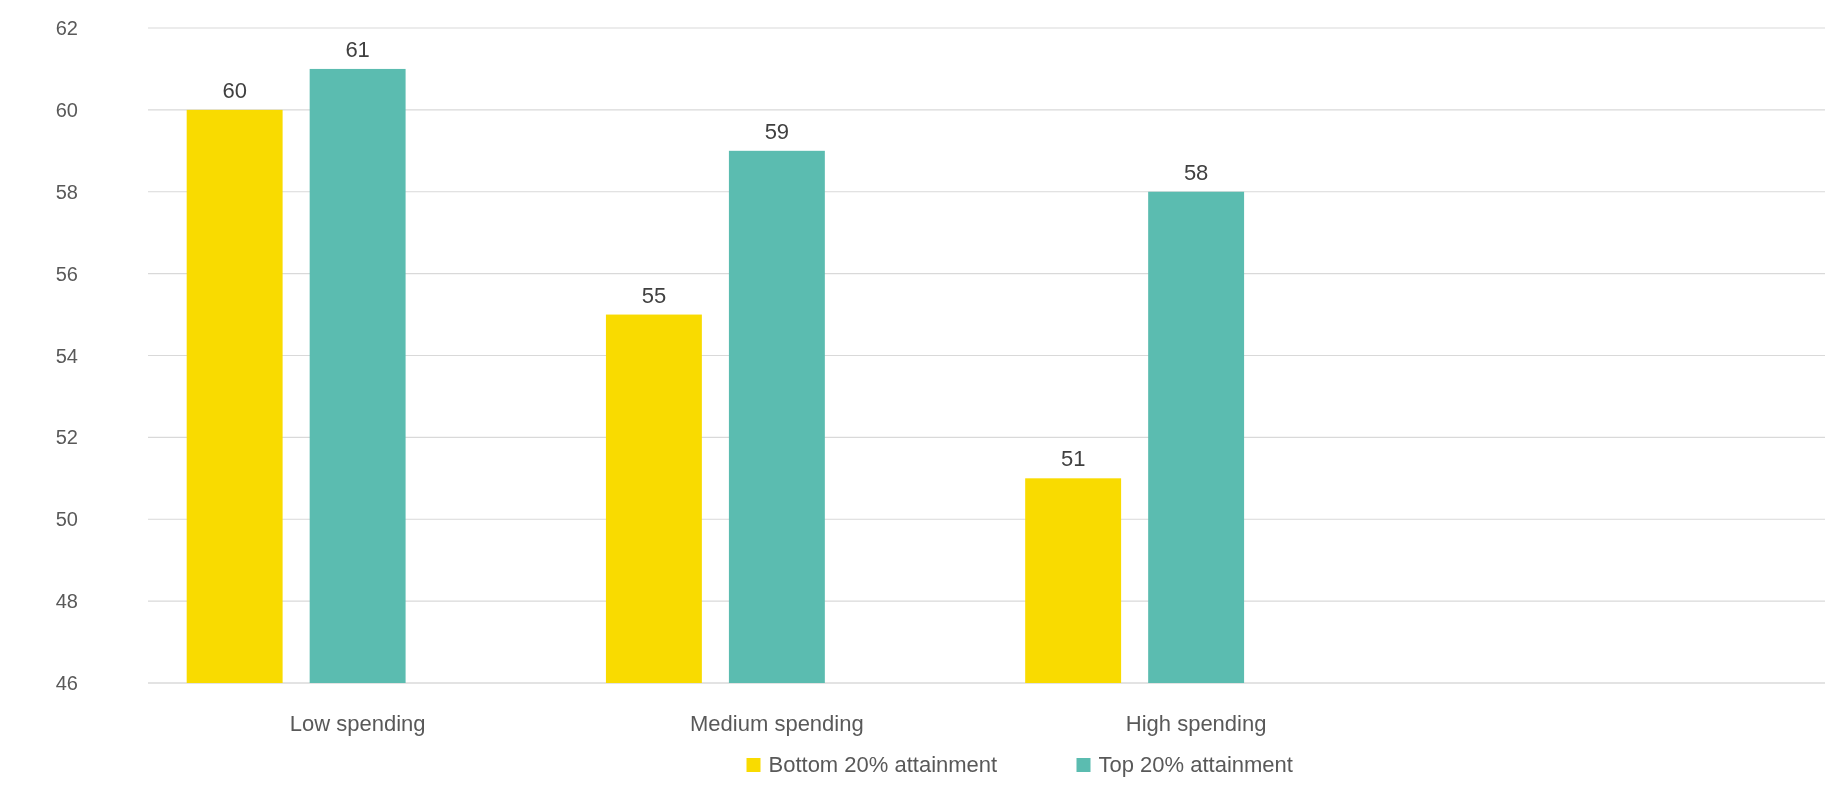  Describe the element at coordinates (234, 90) in the screenshot. I see `data-label: 60` at that location.